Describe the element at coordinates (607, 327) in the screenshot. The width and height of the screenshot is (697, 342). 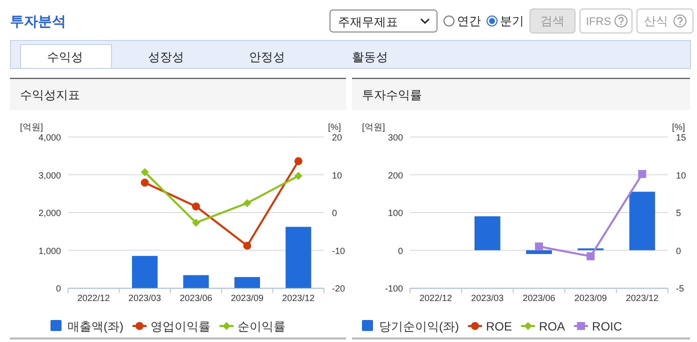
I see `legend-label: ROIC` at that location.